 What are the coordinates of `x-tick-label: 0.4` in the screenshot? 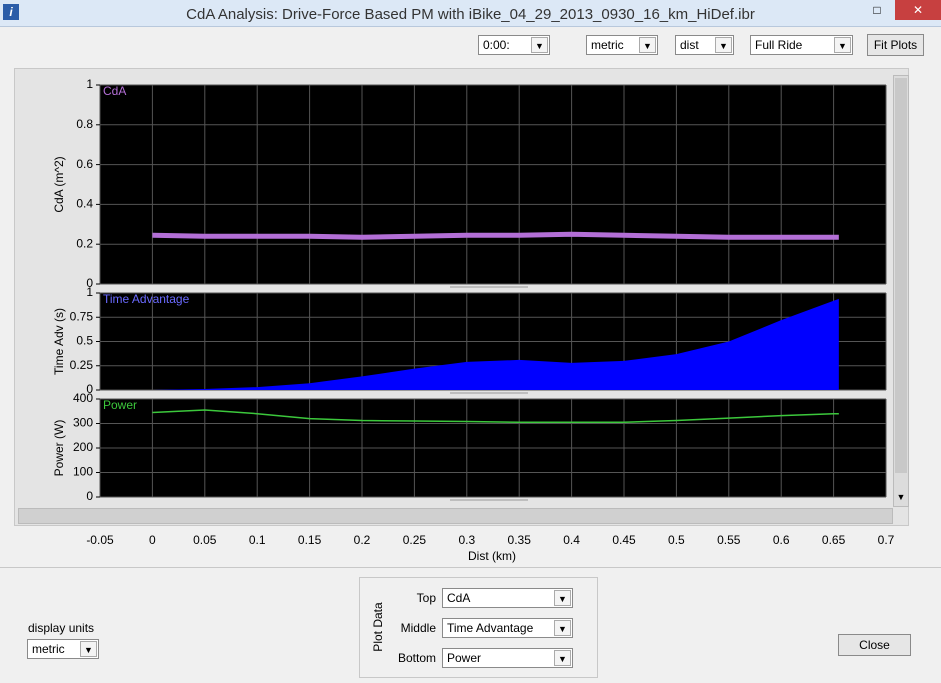 It's located at (571, 540).